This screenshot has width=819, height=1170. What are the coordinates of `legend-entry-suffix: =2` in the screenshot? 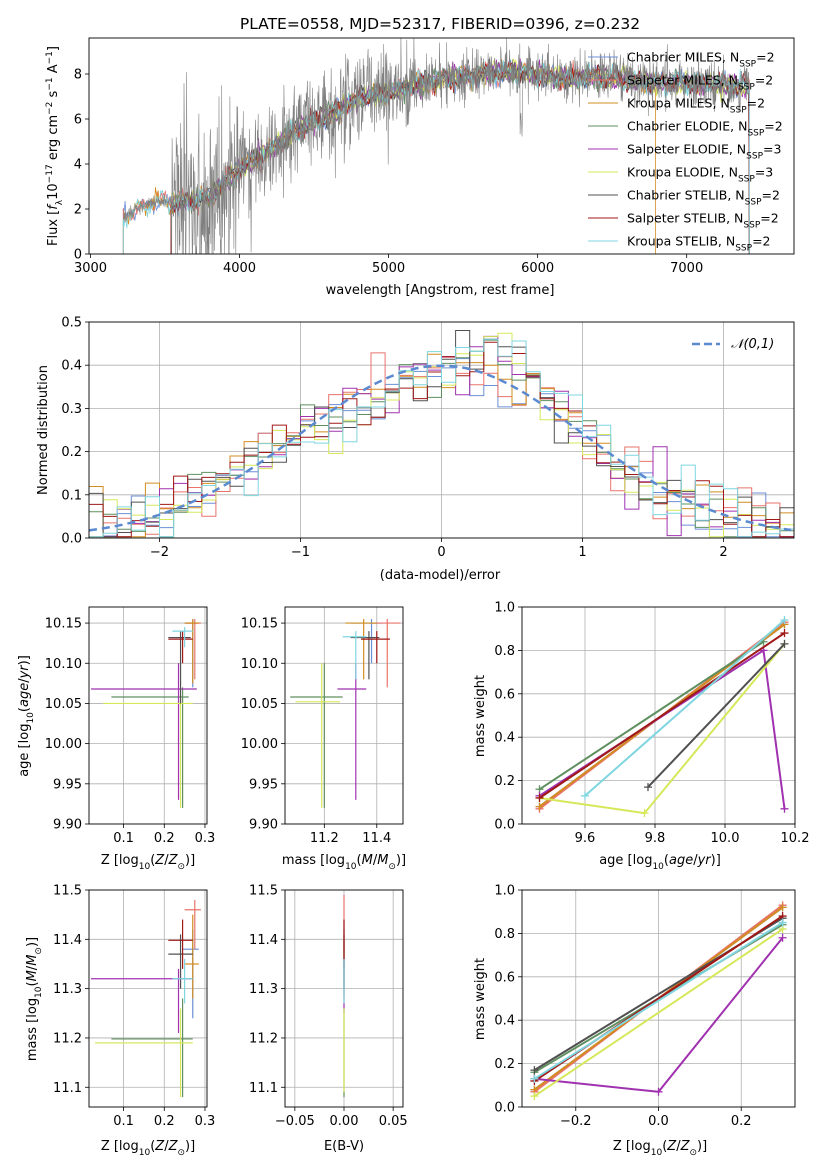 It's located at (764, 80).